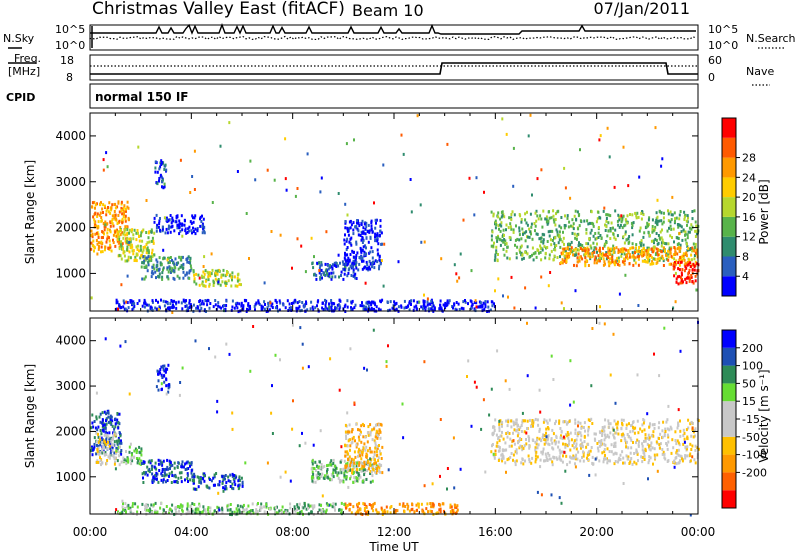  What do you see at coordinates (394, 68) in the screenshot?
I see `freq-traces` at bounding box center [394, 68].